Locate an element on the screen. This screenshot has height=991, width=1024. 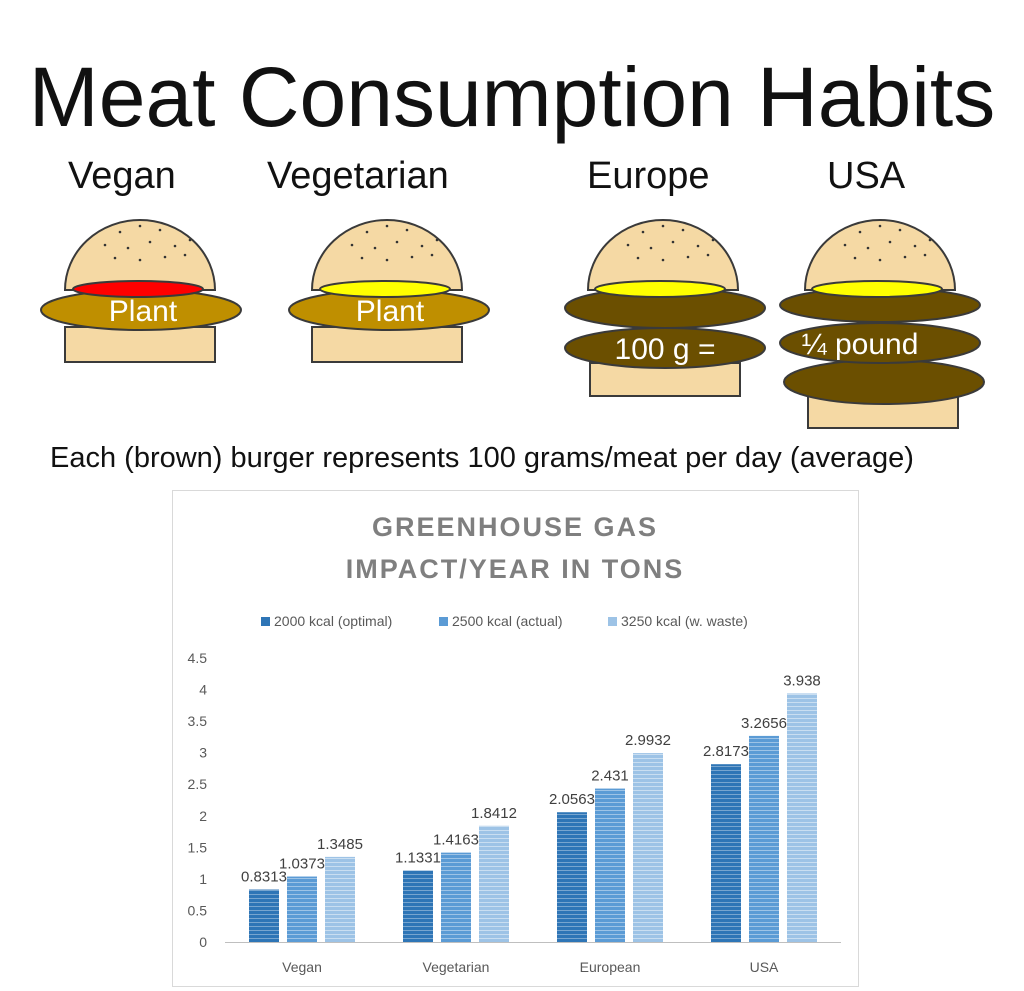
data-label-2-1: 2.431 is located at coordinates (610, 776).